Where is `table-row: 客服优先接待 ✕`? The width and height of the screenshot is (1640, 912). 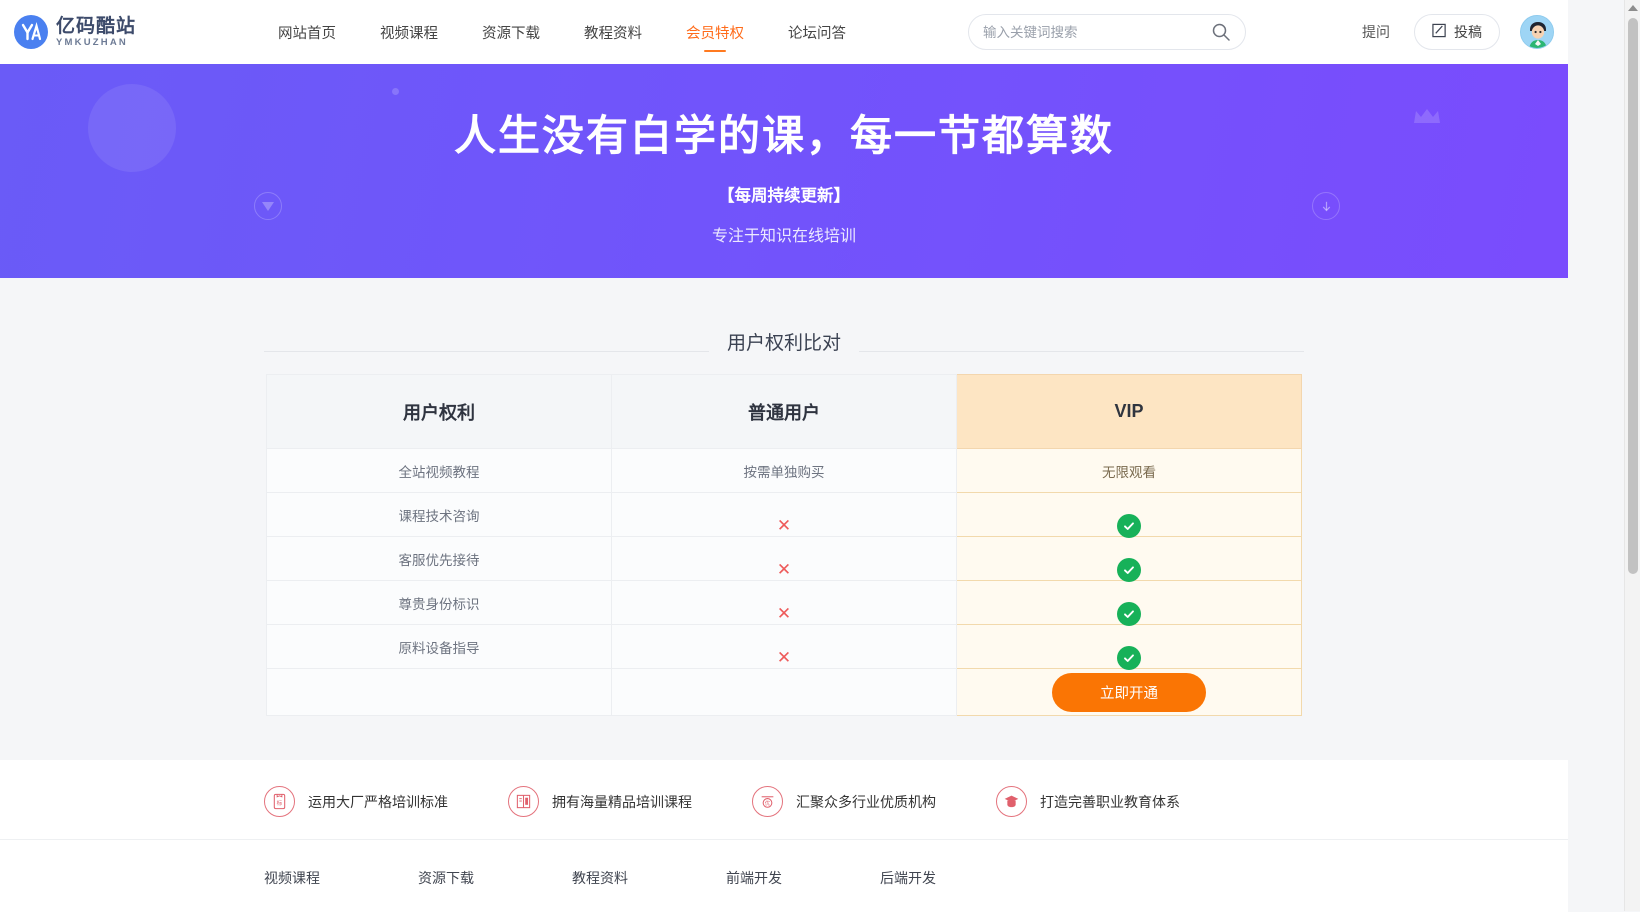 table-row: 客服优先接待 ✕ is located at coordinates (784, 559).